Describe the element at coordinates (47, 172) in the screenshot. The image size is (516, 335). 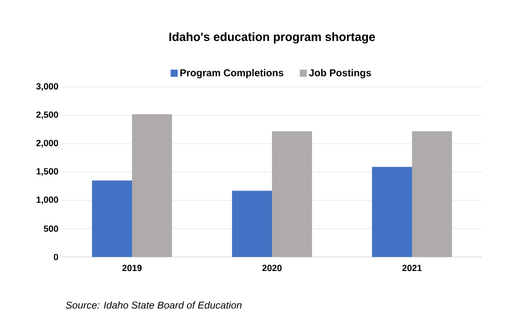
I see `y-tick-label: 1,500` at that location.